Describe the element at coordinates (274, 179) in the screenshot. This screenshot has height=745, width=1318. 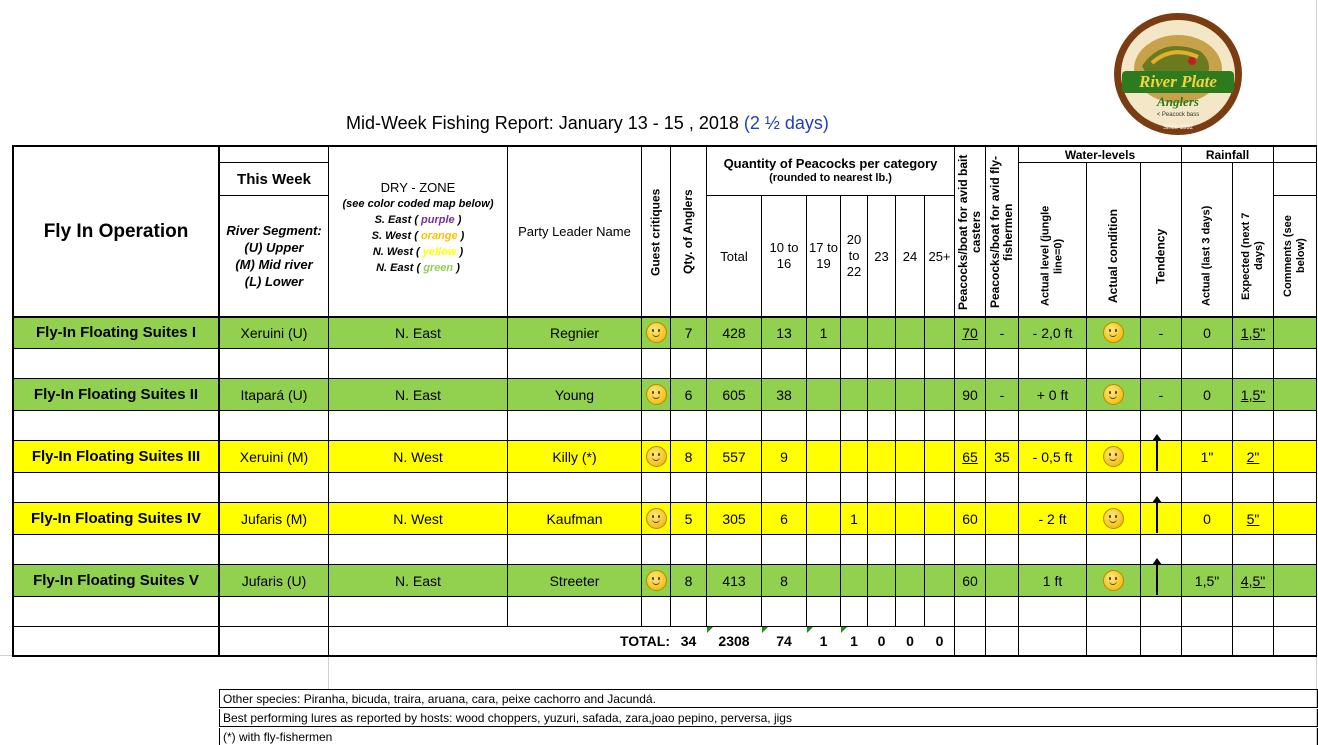
I see `header-this-week: This Week` at that location.